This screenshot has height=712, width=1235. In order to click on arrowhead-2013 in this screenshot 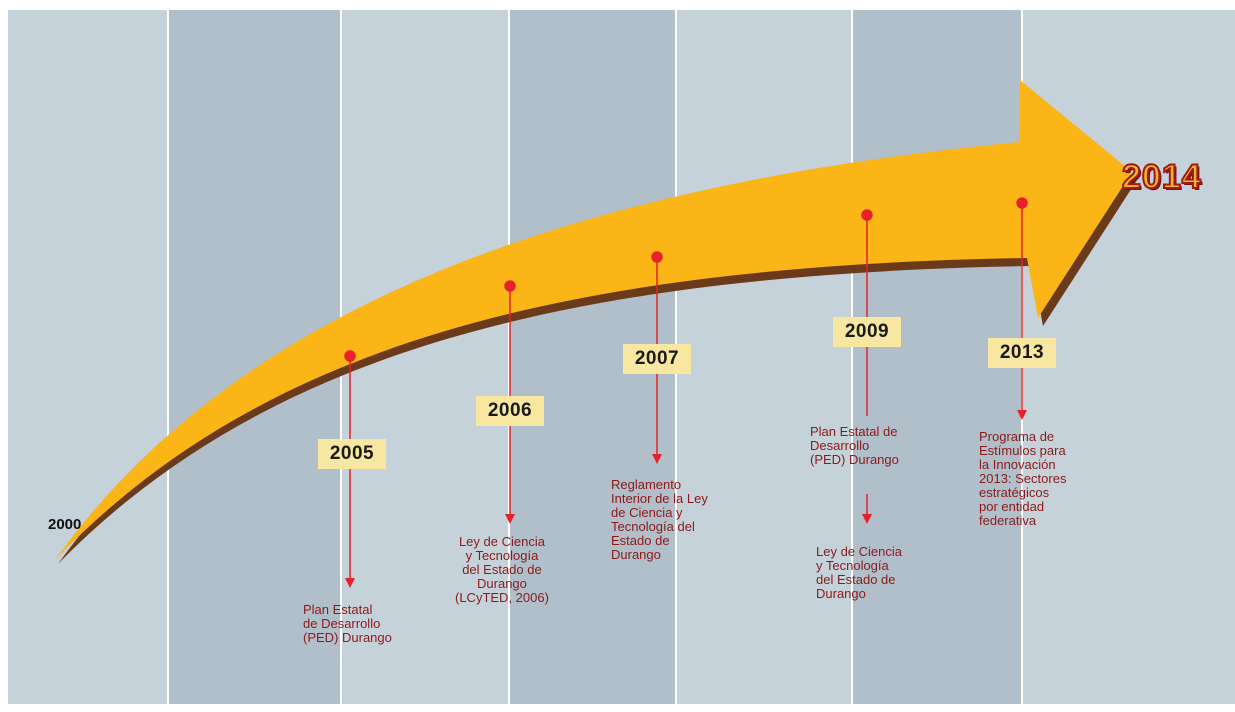, I will do `click(1022, 415)`.